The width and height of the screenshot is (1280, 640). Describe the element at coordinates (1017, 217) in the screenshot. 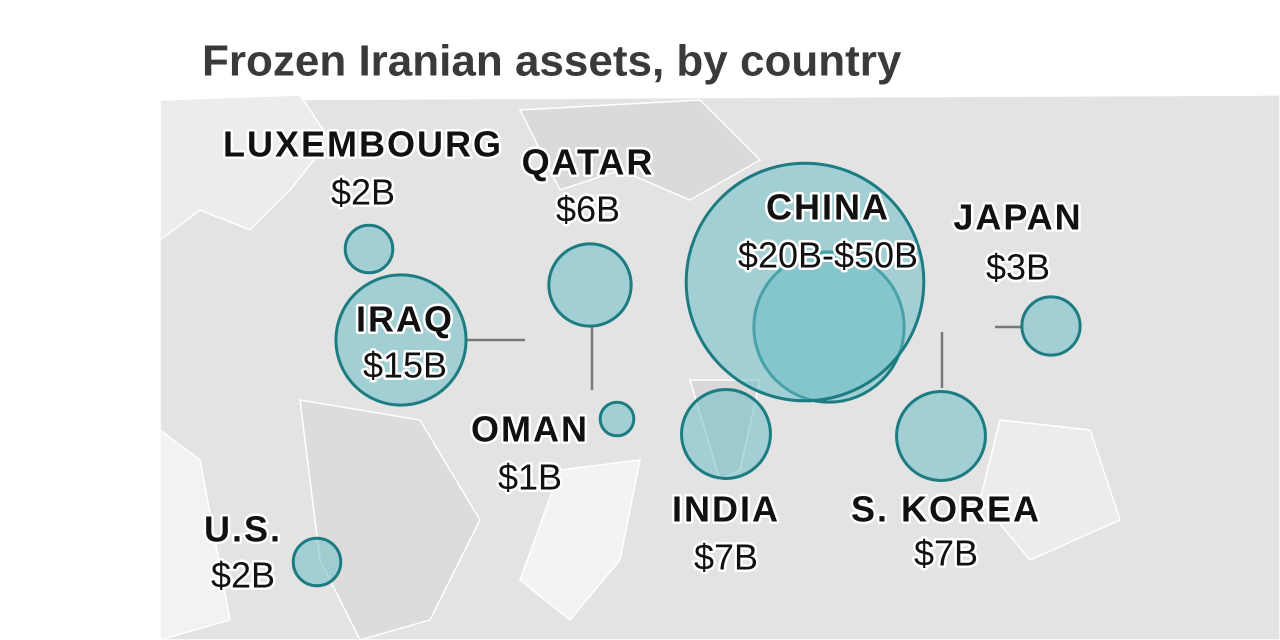

I see `country-name: JAPAN` at that location.